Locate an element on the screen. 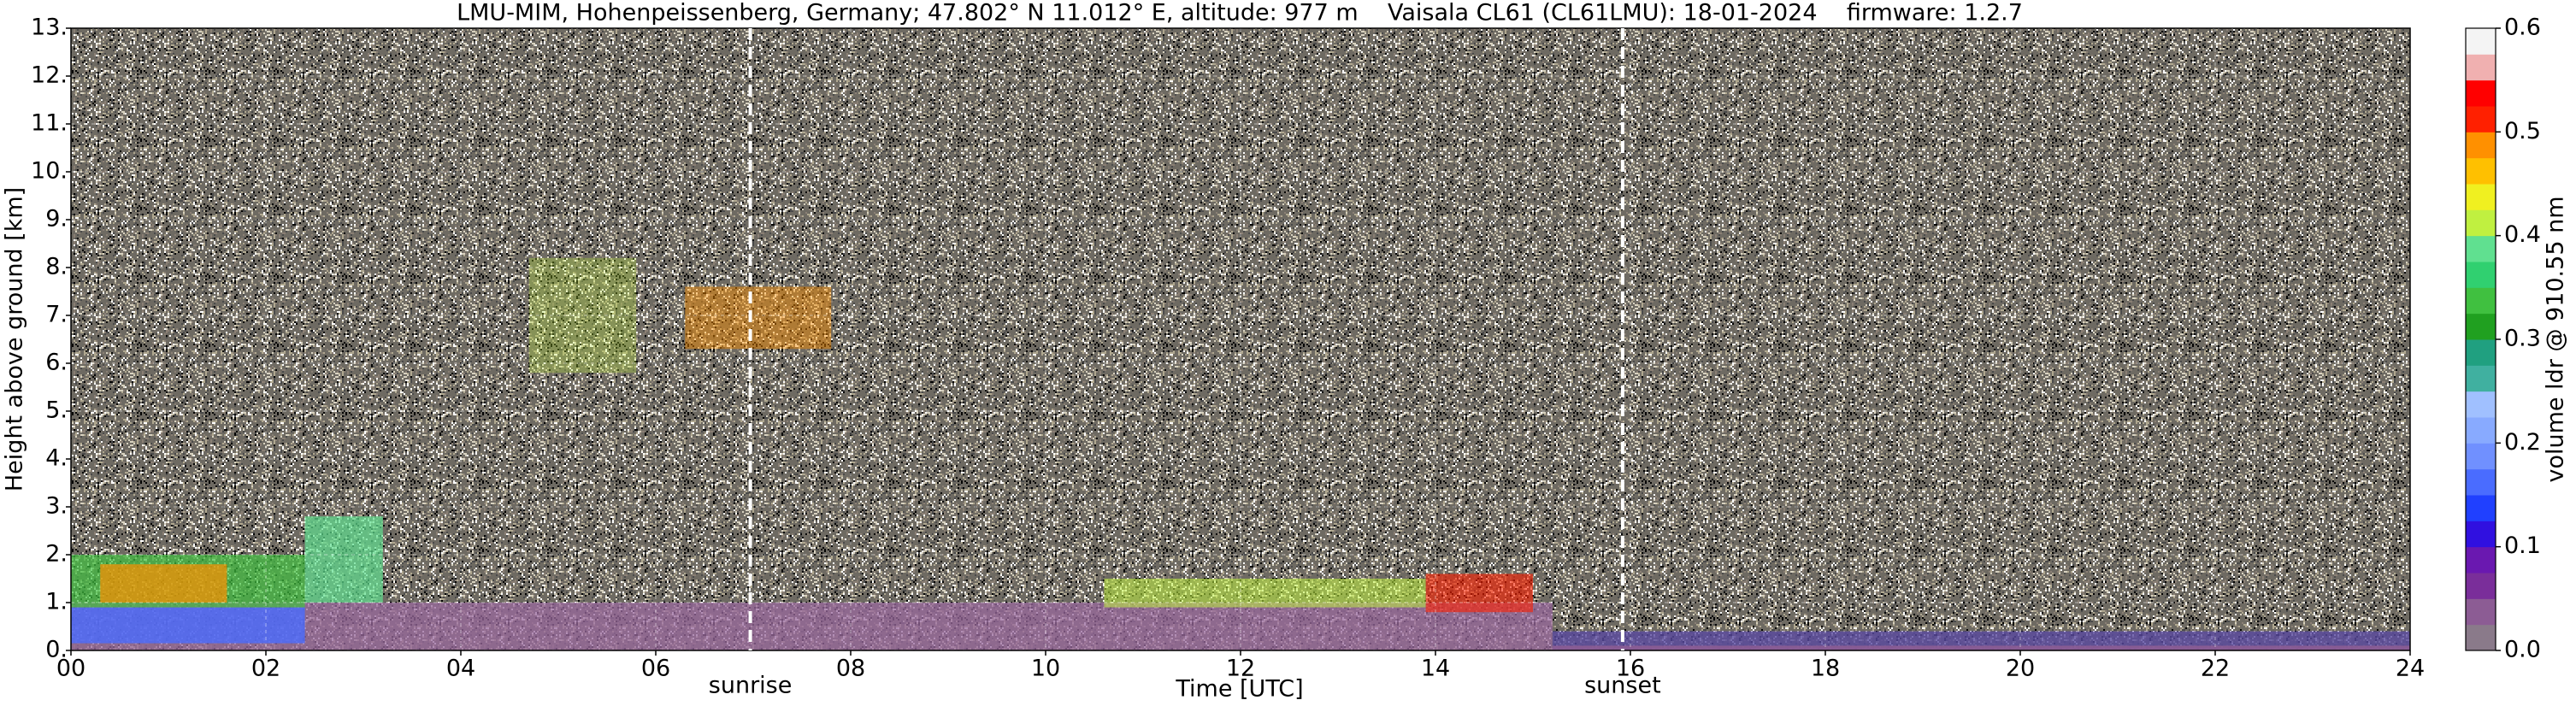 The width and height of the screenshot is (2576, 706). y-tick-label: 10. is located at coordinates (49, 171).